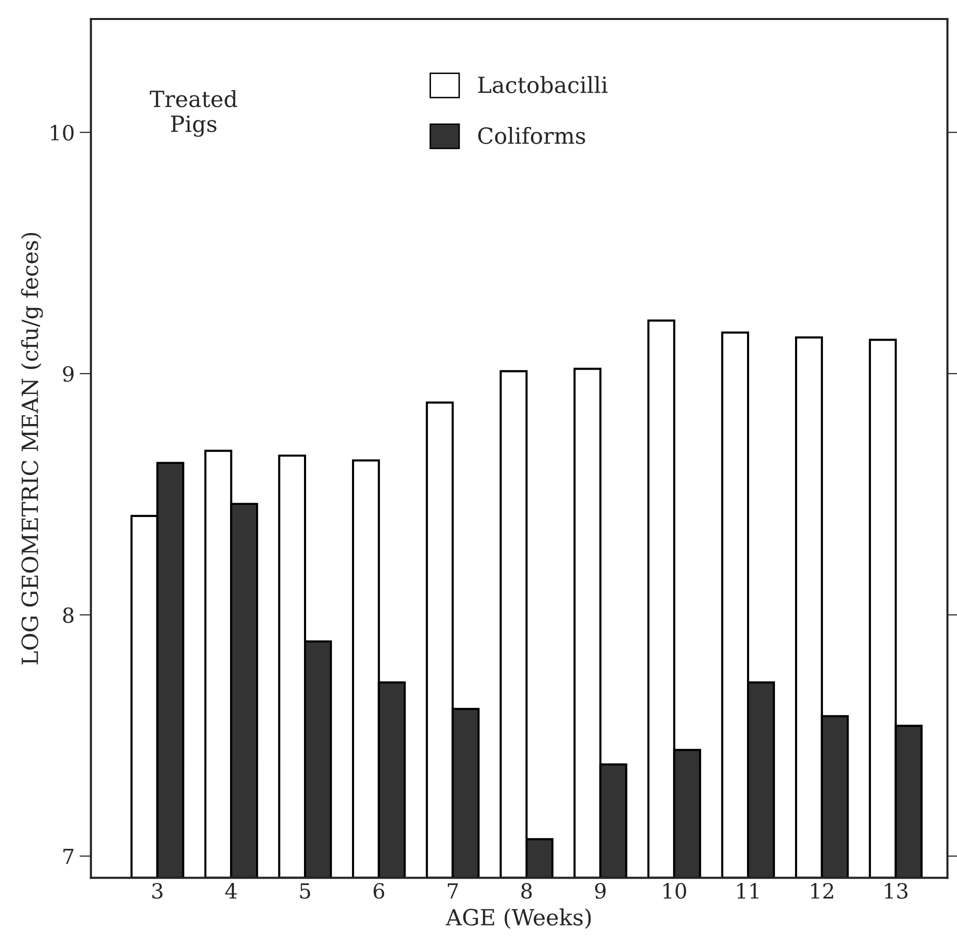 The width and height of the screenshot is (957, 949). What do you see at coordinates (543, 85) in the screenshot?
I see `legend-label: Lactobacilli` at bounding box center [543, 85].